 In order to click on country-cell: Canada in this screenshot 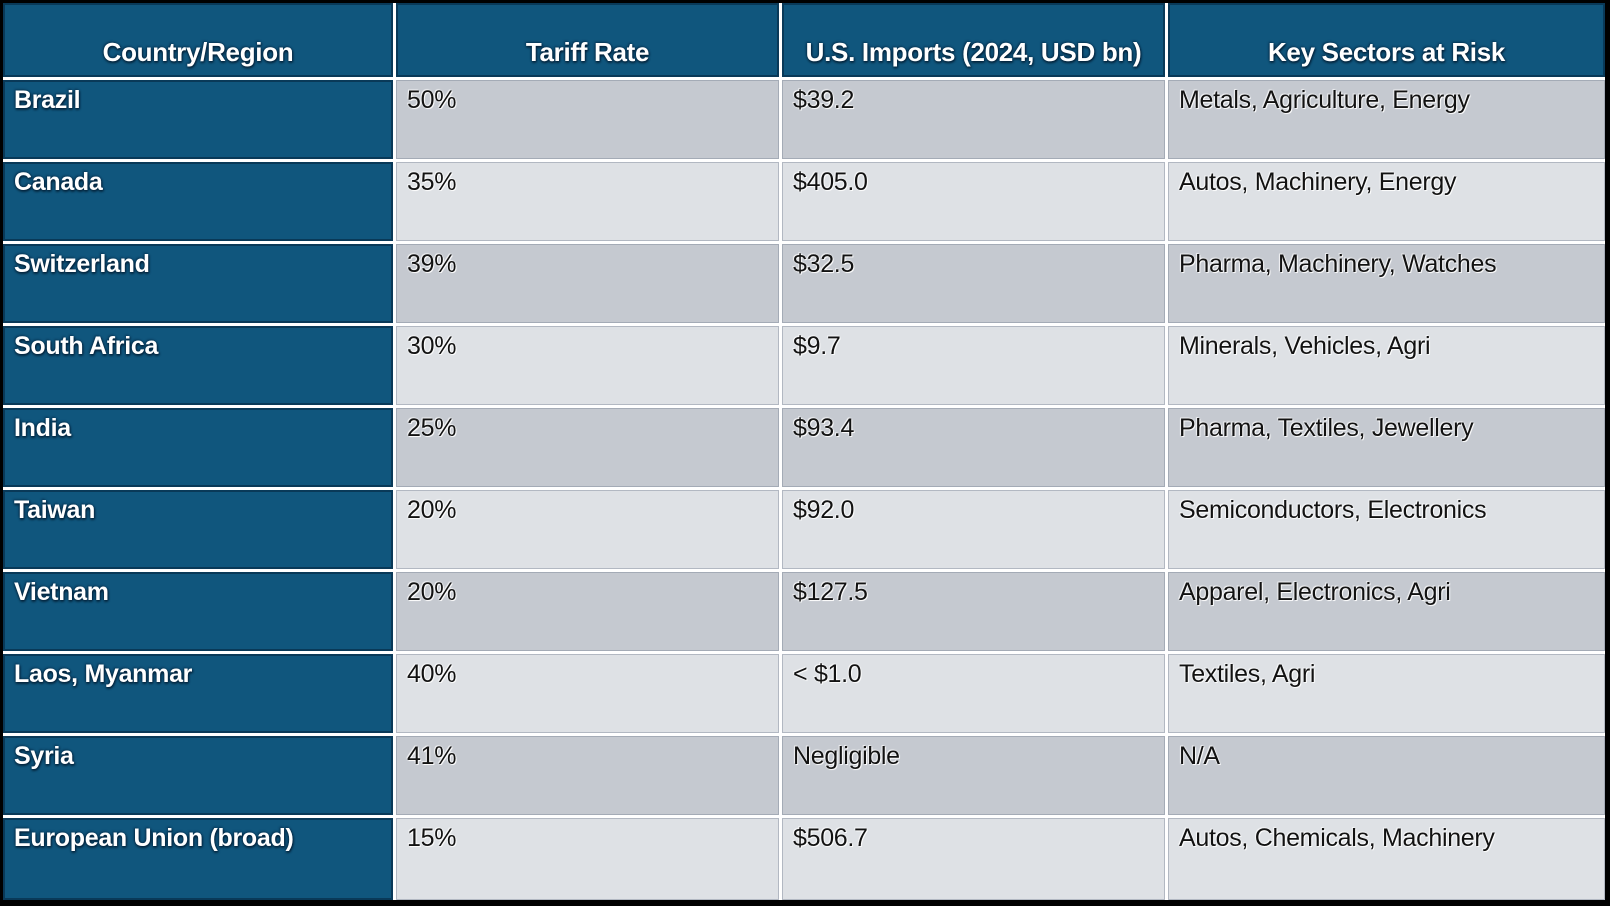, I will do `click(198, 201)`.